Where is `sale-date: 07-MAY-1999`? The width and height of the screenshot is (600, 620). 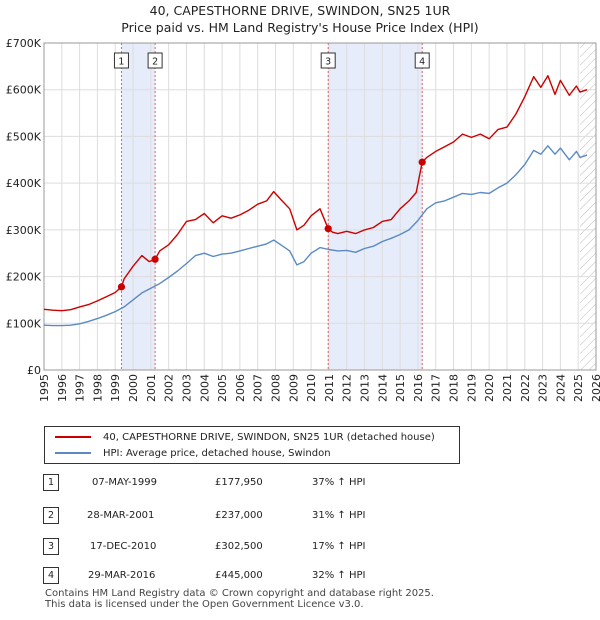 sale-date: 07-MAY-1999 is located at coordinates (125, 482).